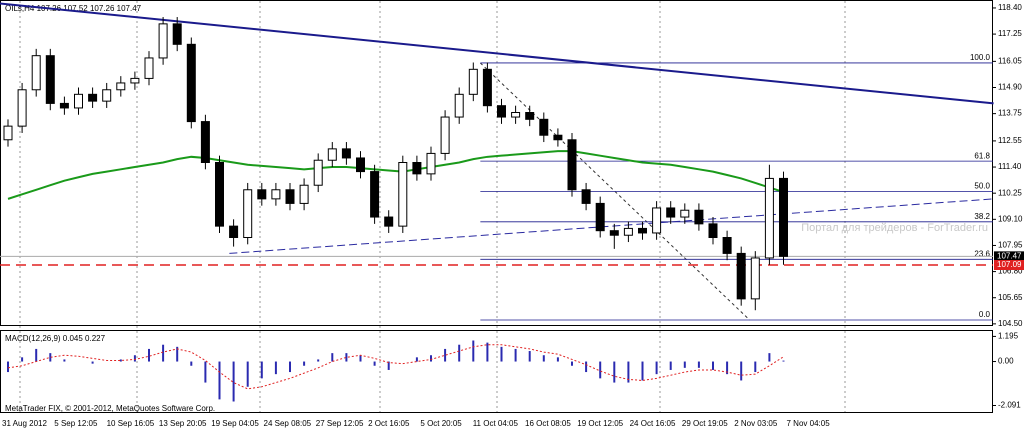 The height and width of the screenshot is (432, 1024). Describe the element at coordinates (1008, 336) in the screenshot. I see `macd-y-tick-label: 1.195` at that location.